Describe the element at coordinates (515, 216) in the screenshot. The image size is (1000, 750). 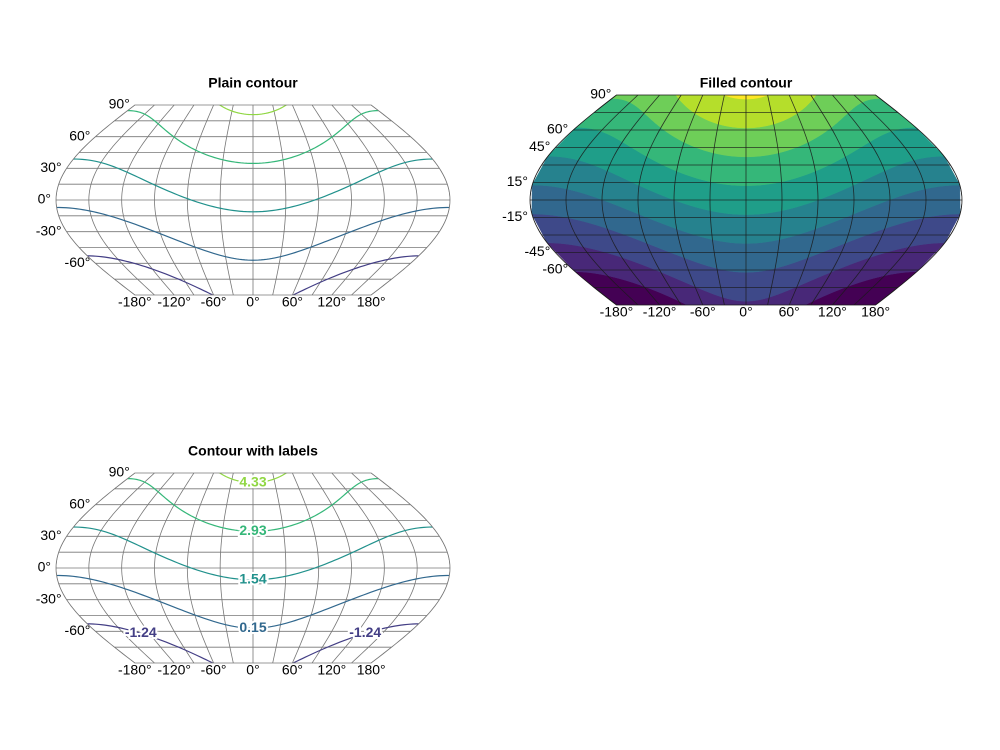
I see `y-tick-label: -15°` at that location.